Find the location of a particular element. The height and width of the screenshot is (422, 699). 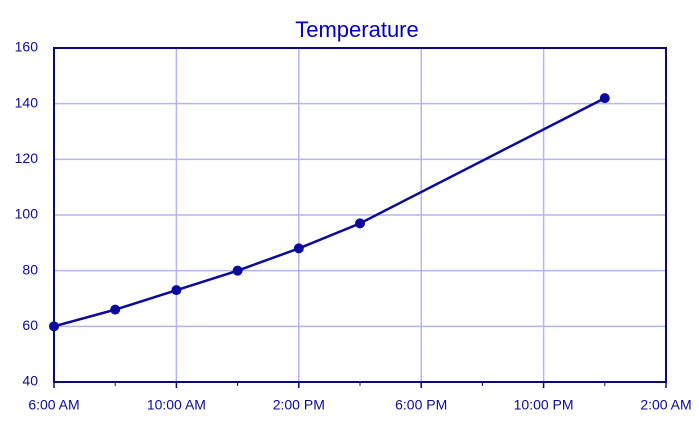

y-tick-label: 120 is located at coordinates (27, 158).